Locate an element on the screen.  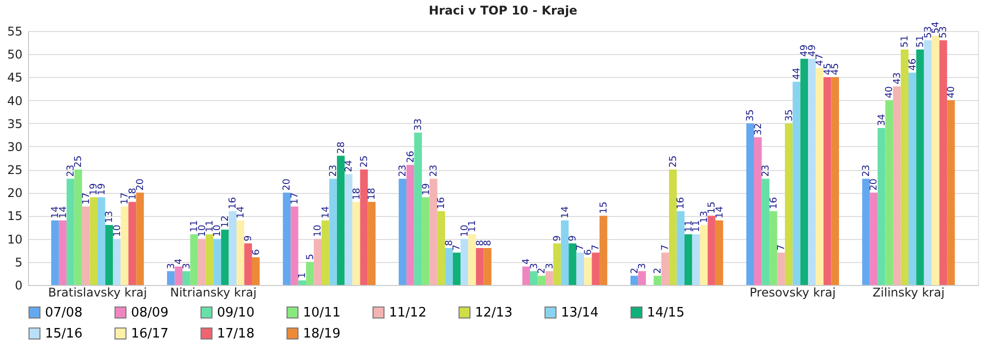
data-label: 24 is located at coordinates (349, 166).